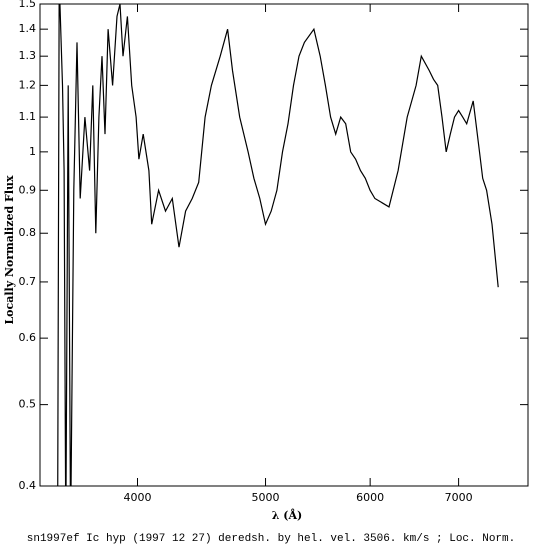 This screenshot has height=546, width=542. Describe the element at coordinates (28, 5) in the screenshot. I see `y-tick-label: 1.5` at that location.